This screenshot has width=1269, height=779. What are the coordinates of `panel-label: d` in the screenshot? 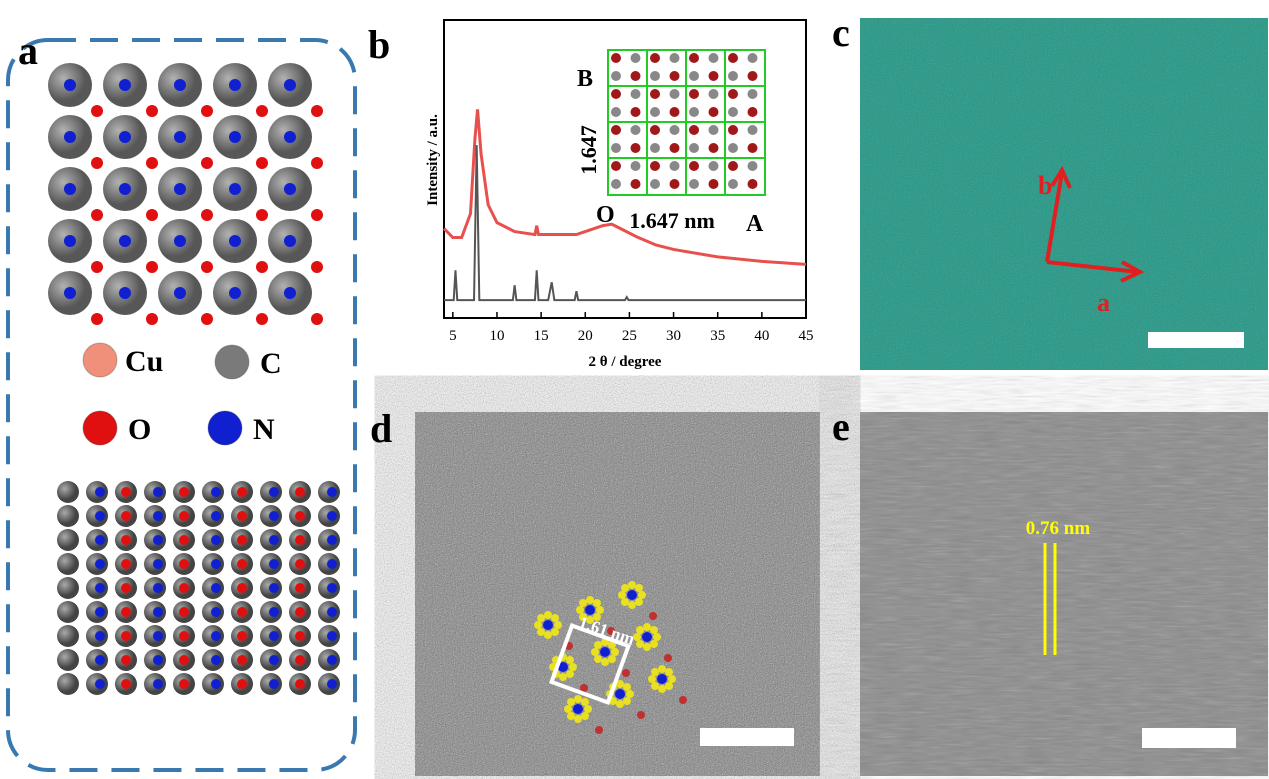 It's located at (381, 428).